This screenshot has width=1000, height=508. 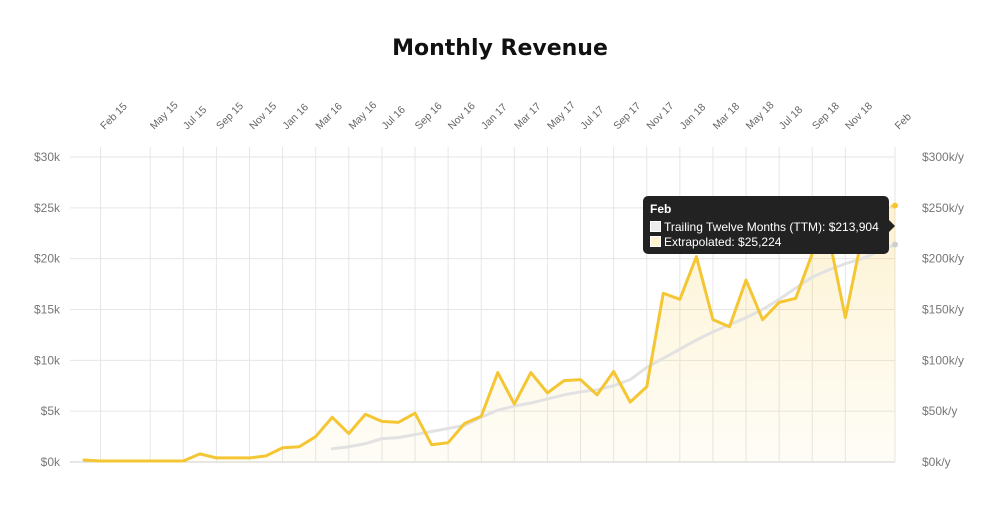 I want to click on tooltip-extrapolated-label: Extrapolated: $25,224, so click(x=723, y=241).